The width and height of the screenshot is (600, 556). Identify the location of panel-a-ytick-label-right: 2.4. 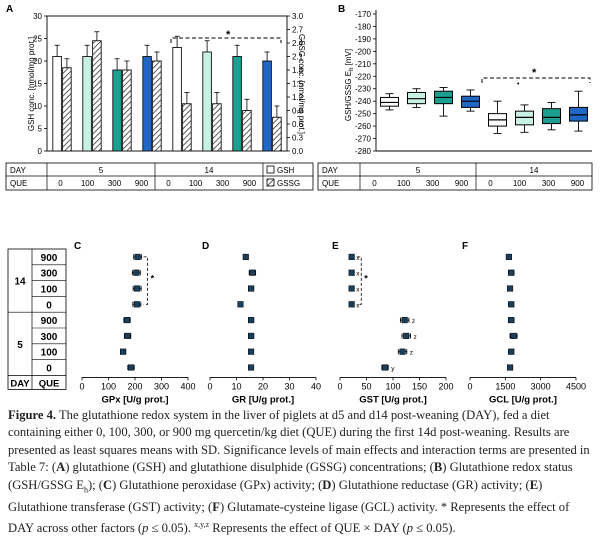
(298, 43).